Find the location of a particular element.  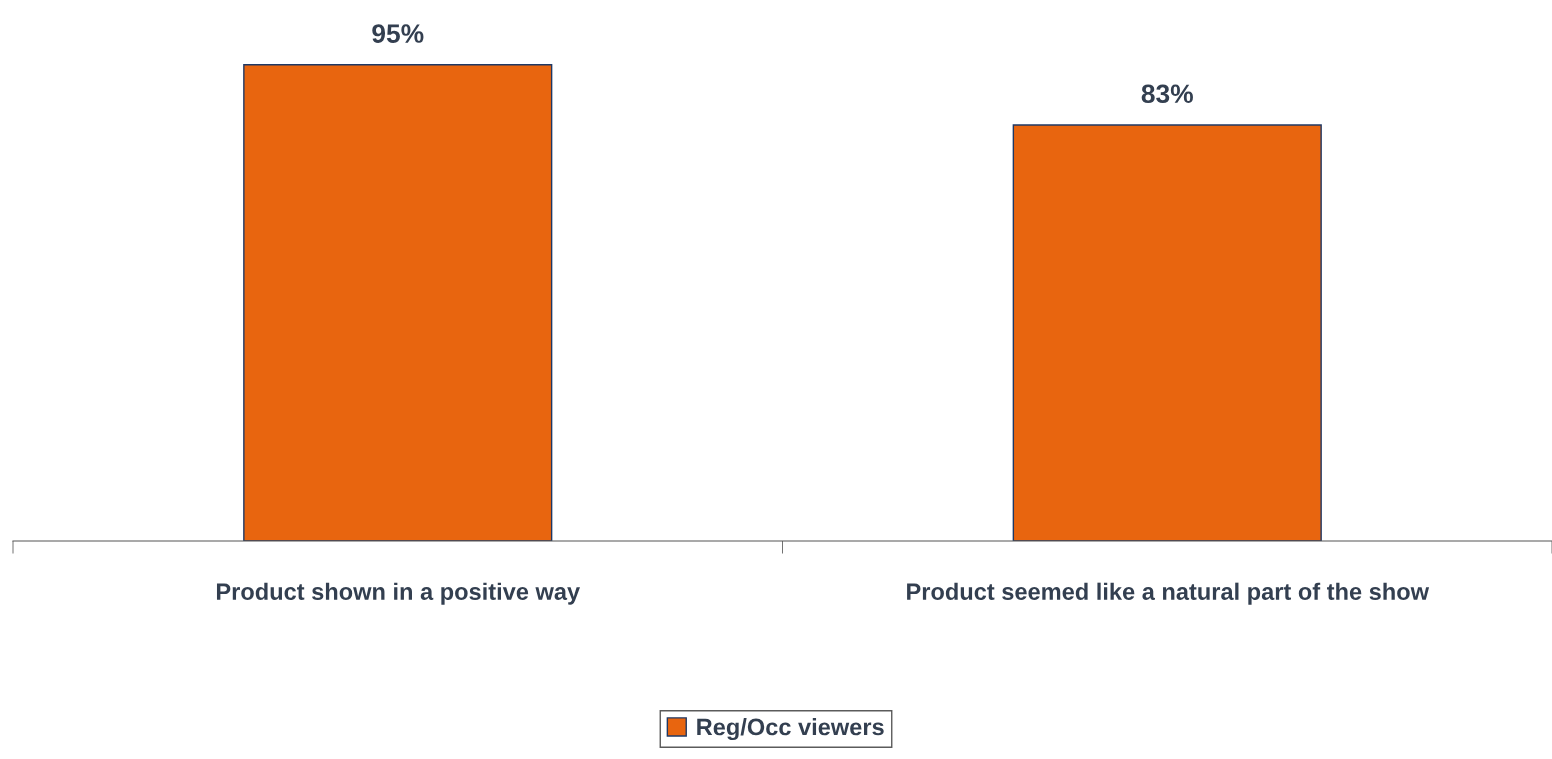

x-tick-label: Product seemed like a natural part of the show is located at coordinates (1168, 593).